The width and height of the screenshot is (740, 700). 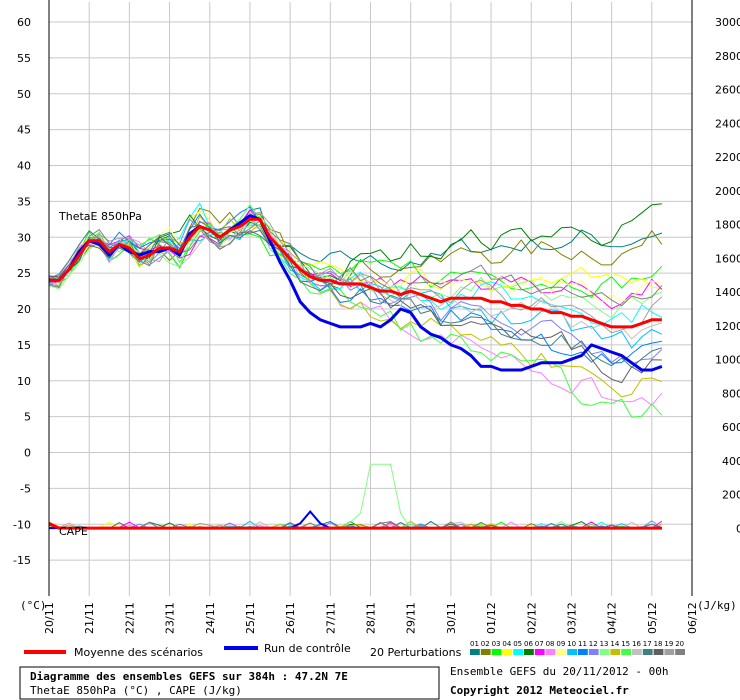 I want to click on perturbation-color-legend: 01 02 03 04 05 06 07 08 09 10 11 12 13 14 15 16 17 18 19 20, so click(x=577, y=647).